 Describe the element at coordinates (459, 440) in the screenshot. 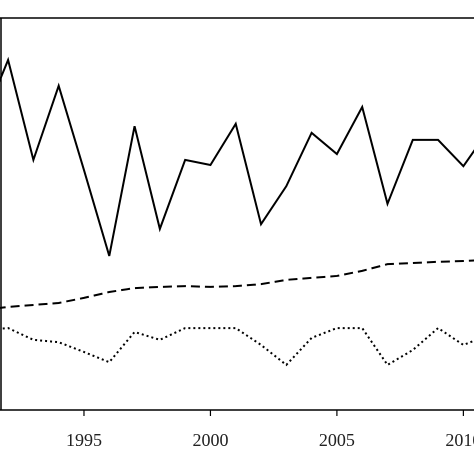

I see `x-tick-label: 2010` at that location.